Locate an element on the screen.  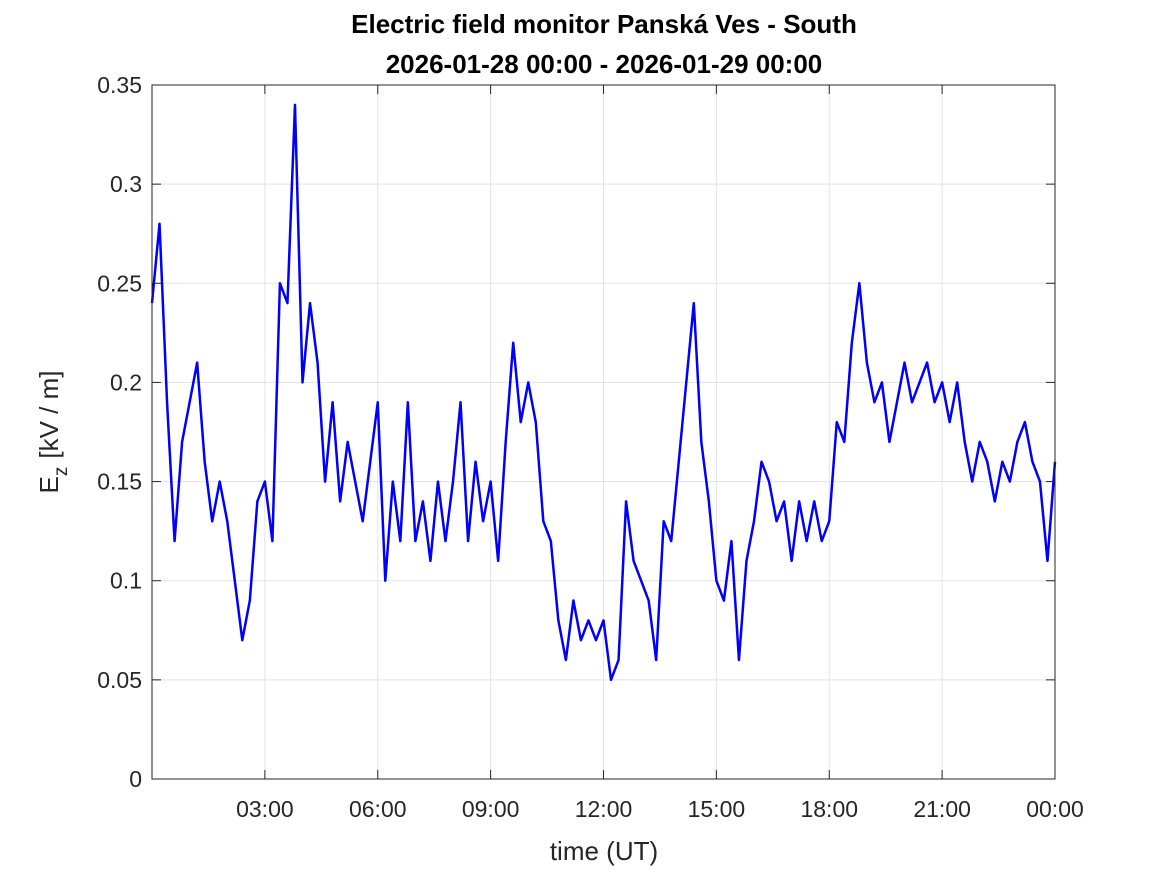
y-tick-label: 0.1 is located at coordinates (126, 581).